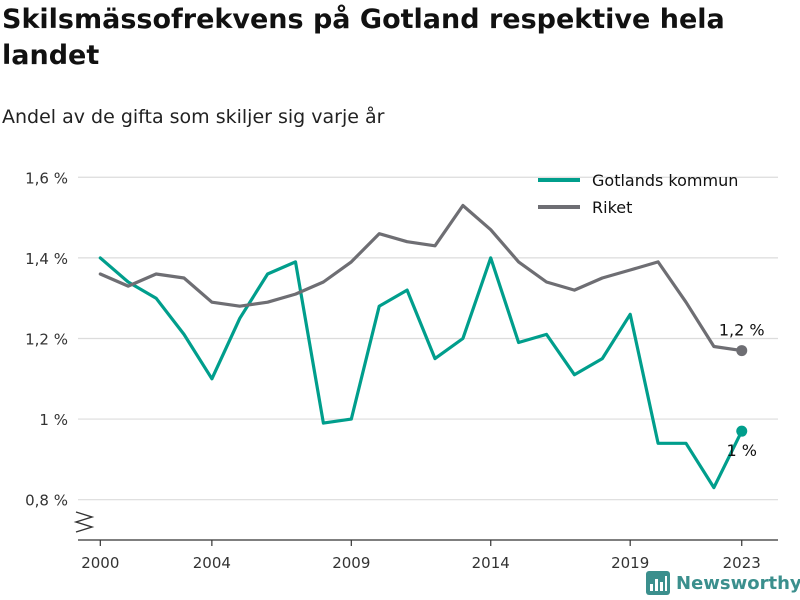 Image resolution: width=800 pixels, height=600 pixels. I want to click on series-end-label: 1,2 %, so click(742, 330).